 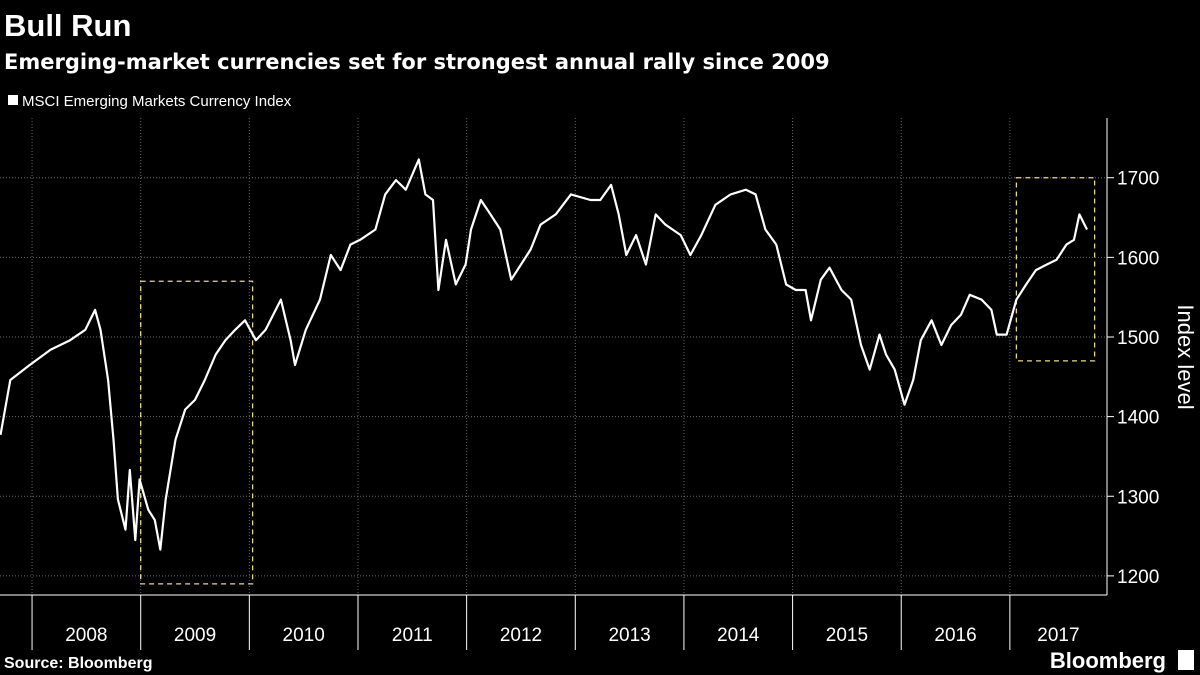 What do you see at coordinates (629, 635) in the screenshot?
I see `x-tick-label: 2013` at bounding box center [629, 635].